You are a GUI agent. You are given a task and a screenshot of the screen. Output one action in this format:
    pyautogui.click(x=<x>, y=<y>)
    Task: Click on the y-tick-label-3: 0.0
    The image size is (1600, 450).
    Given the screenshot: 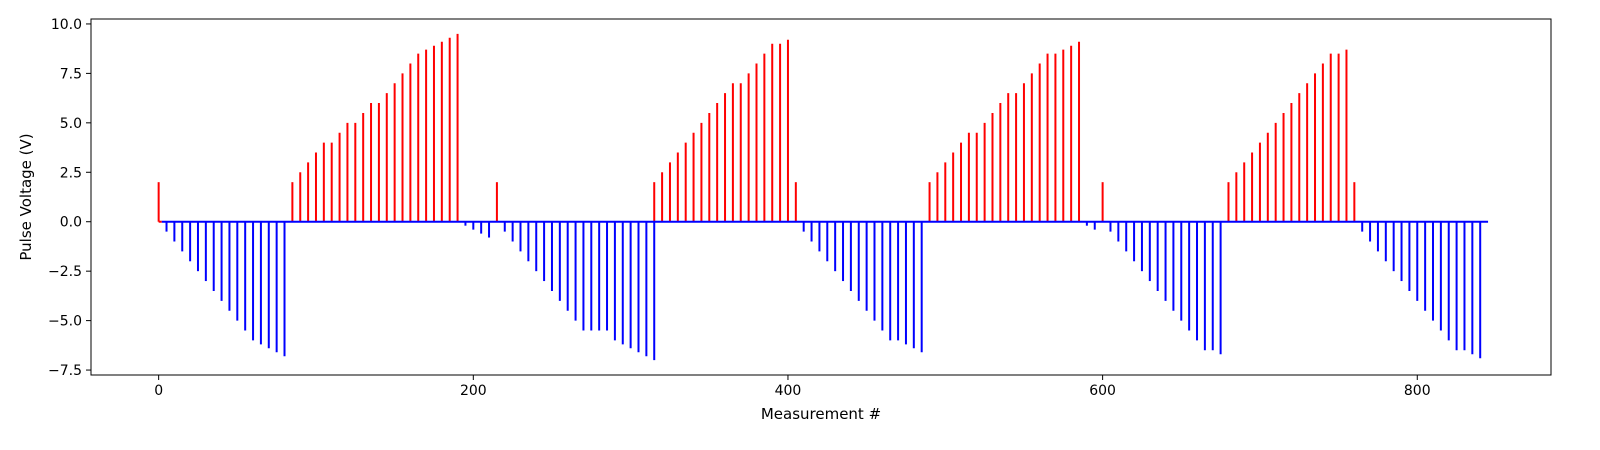 What is the action you would take?
    pyautogui.click(x=71, y=223)
    